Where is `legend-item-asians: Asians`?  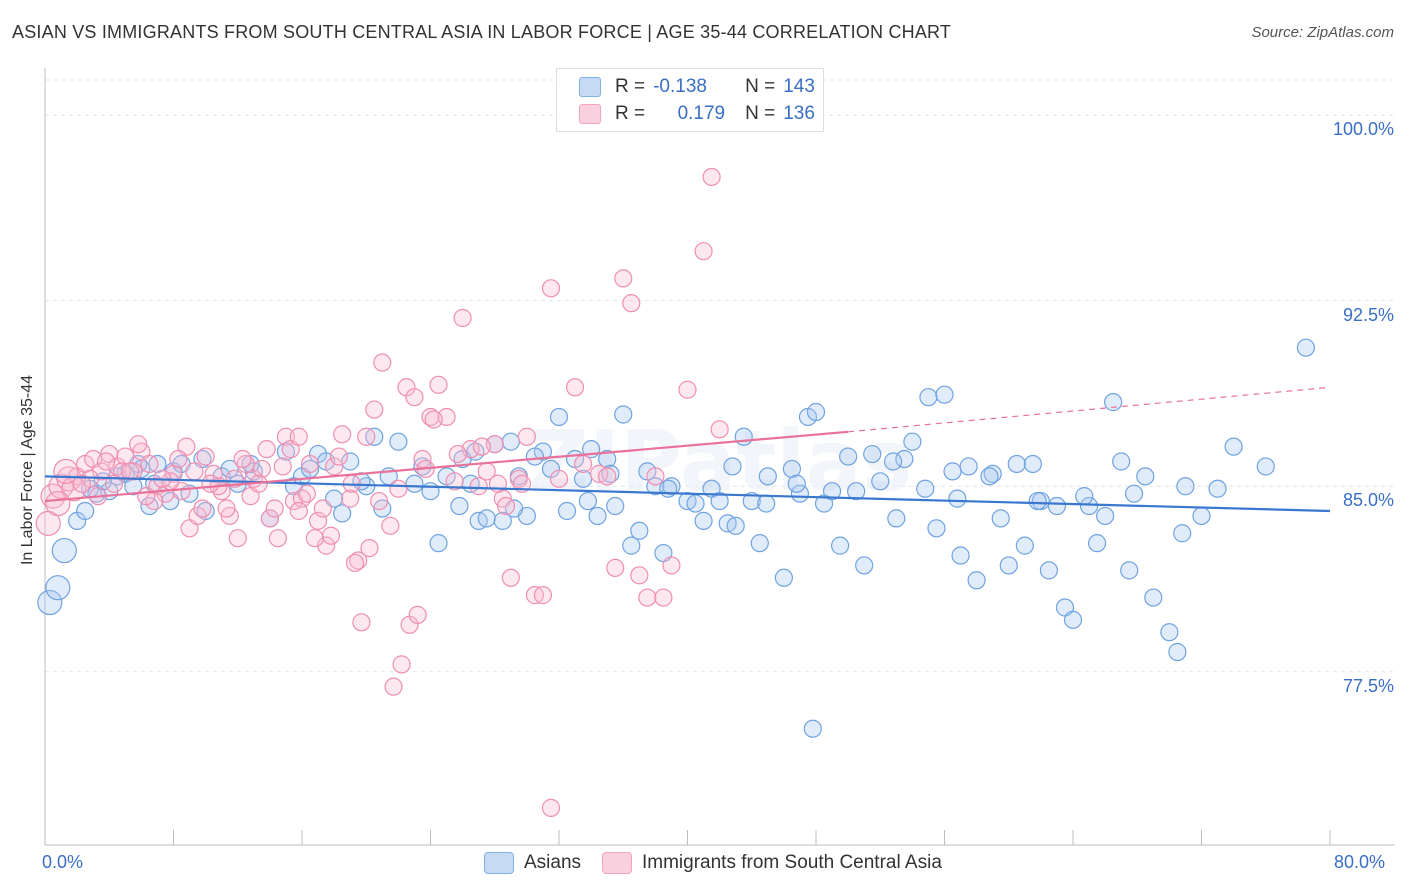
legend-item-asians: Asians is located at coordinates (532, 863).